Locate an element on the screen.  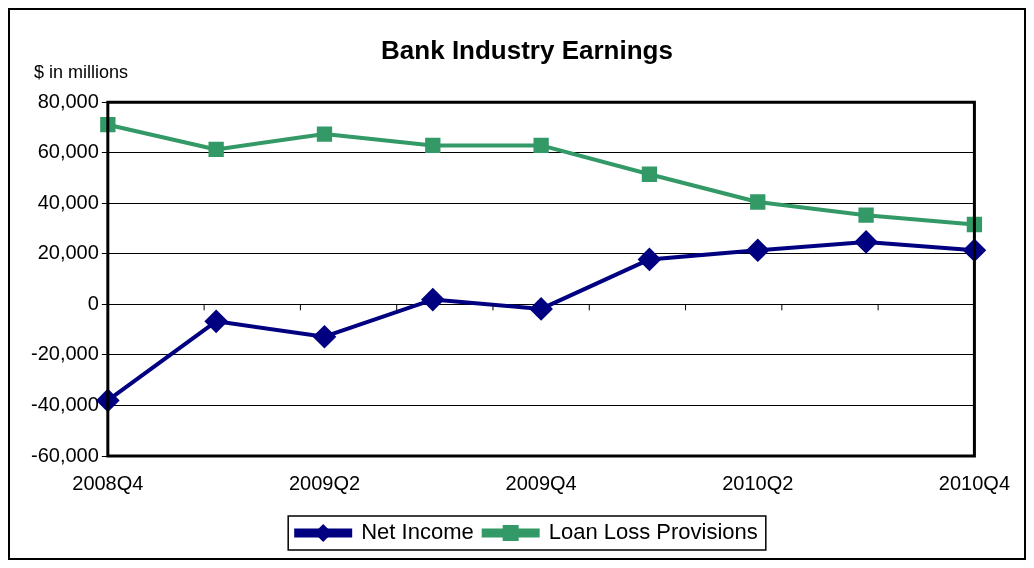
y-tick-label: -20,000 is located at coordinates (64, 353).